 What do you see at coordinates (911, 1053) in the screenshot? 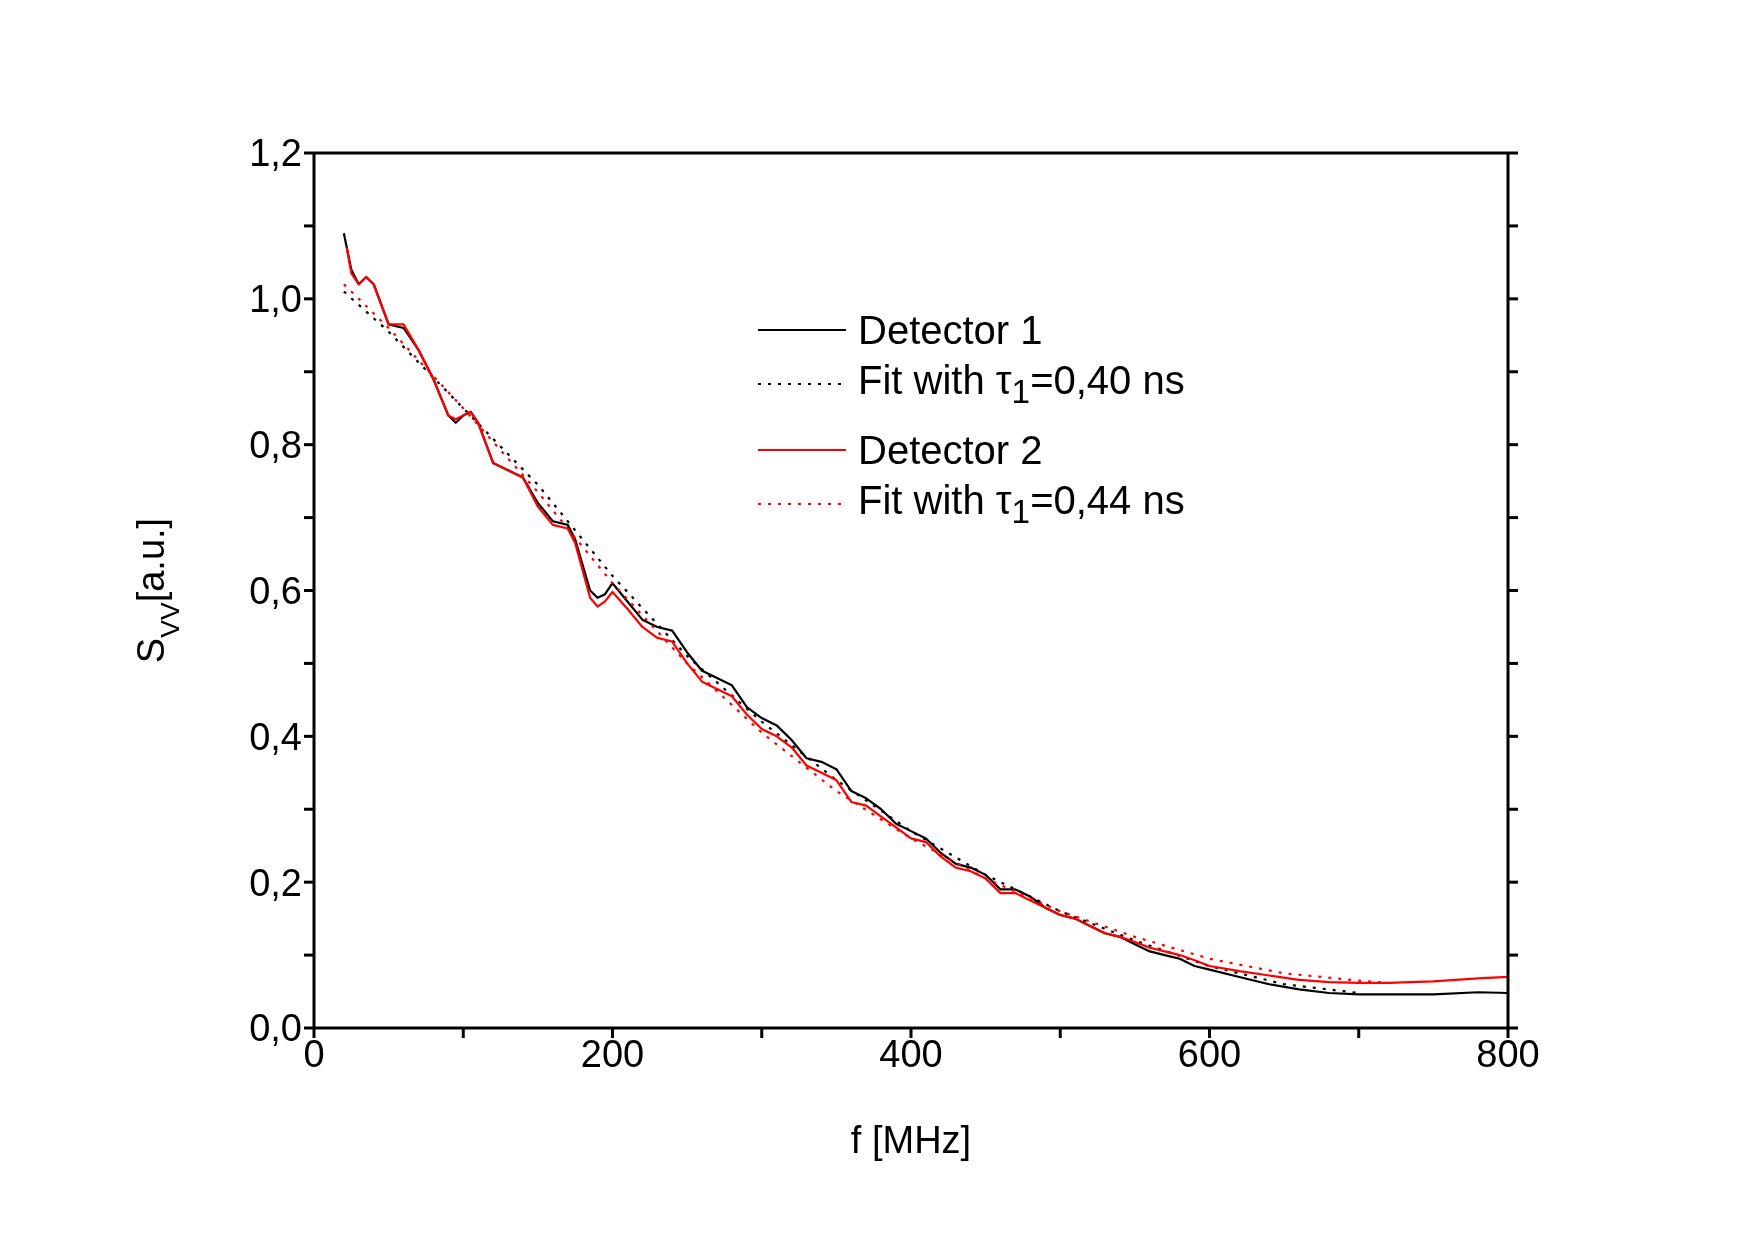
I see `x-tick-label: 400` at bounding box center [911, 1053].